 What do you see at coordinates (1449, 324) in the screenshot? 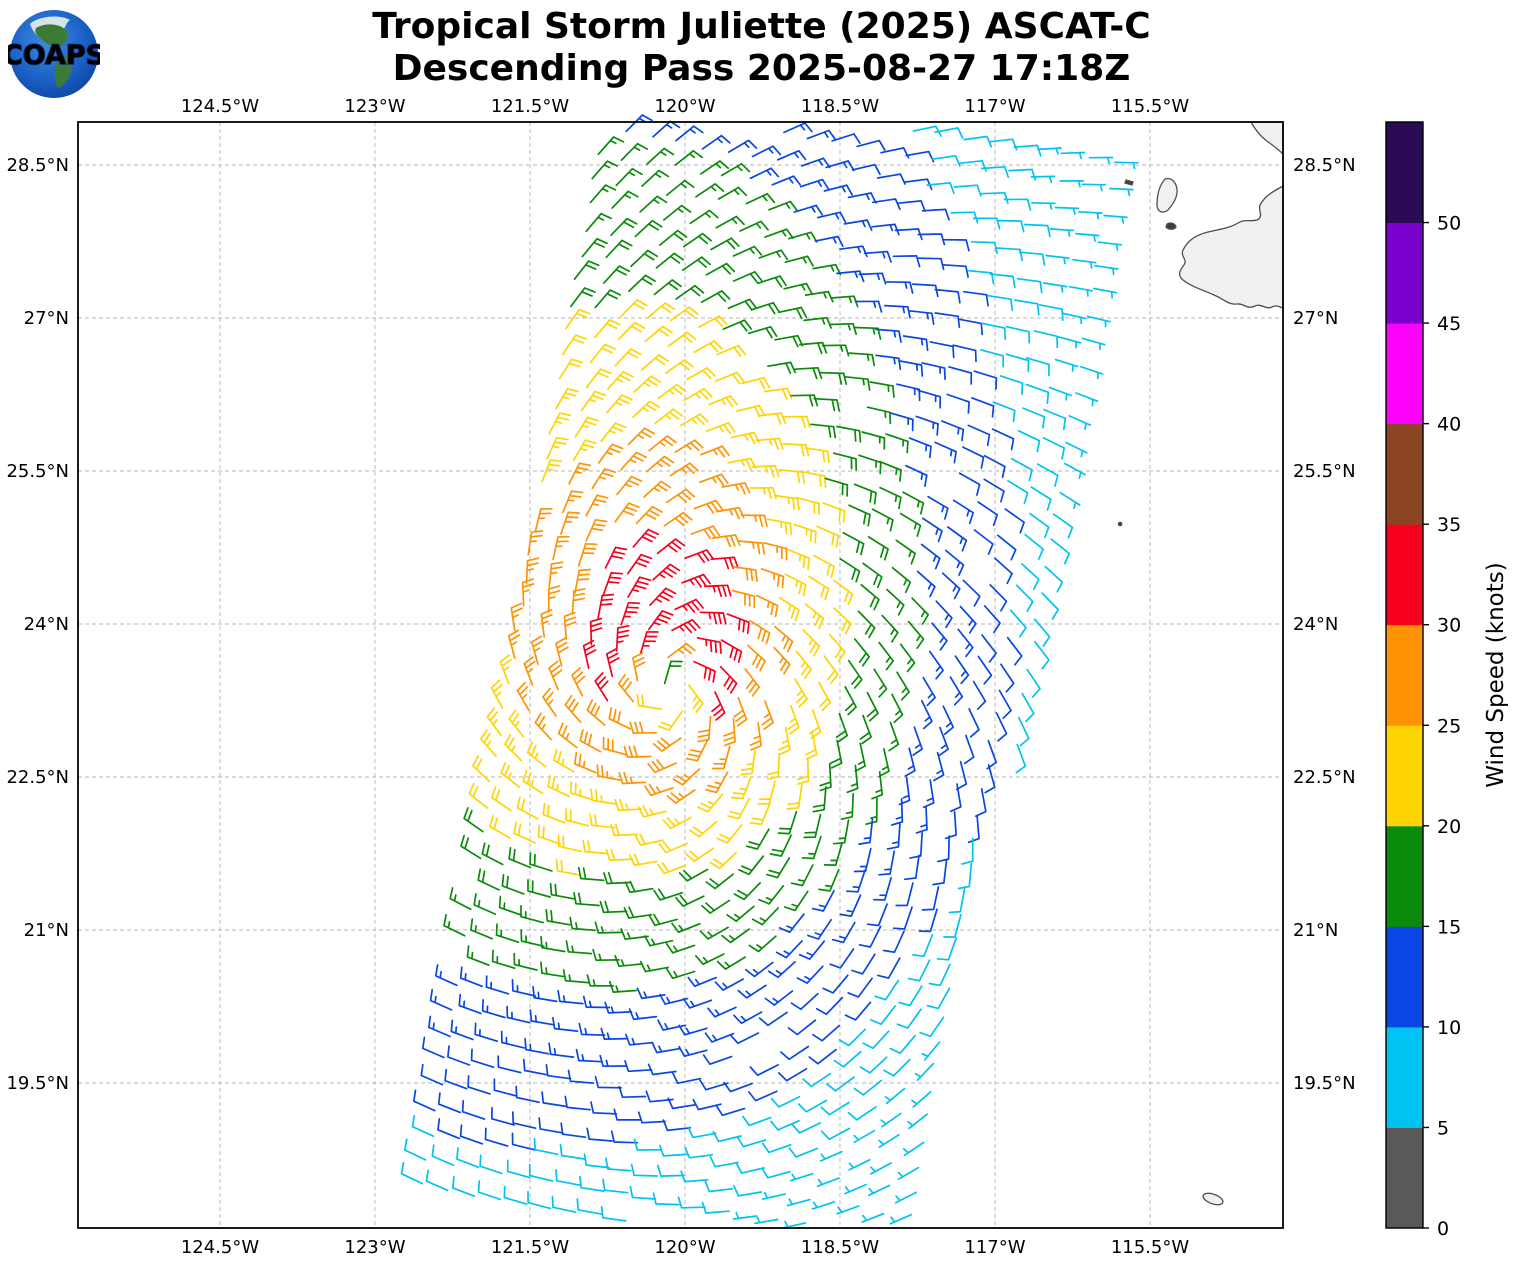
I see `colorbar-tick-label: 45` at bounding box center [1449, 324].